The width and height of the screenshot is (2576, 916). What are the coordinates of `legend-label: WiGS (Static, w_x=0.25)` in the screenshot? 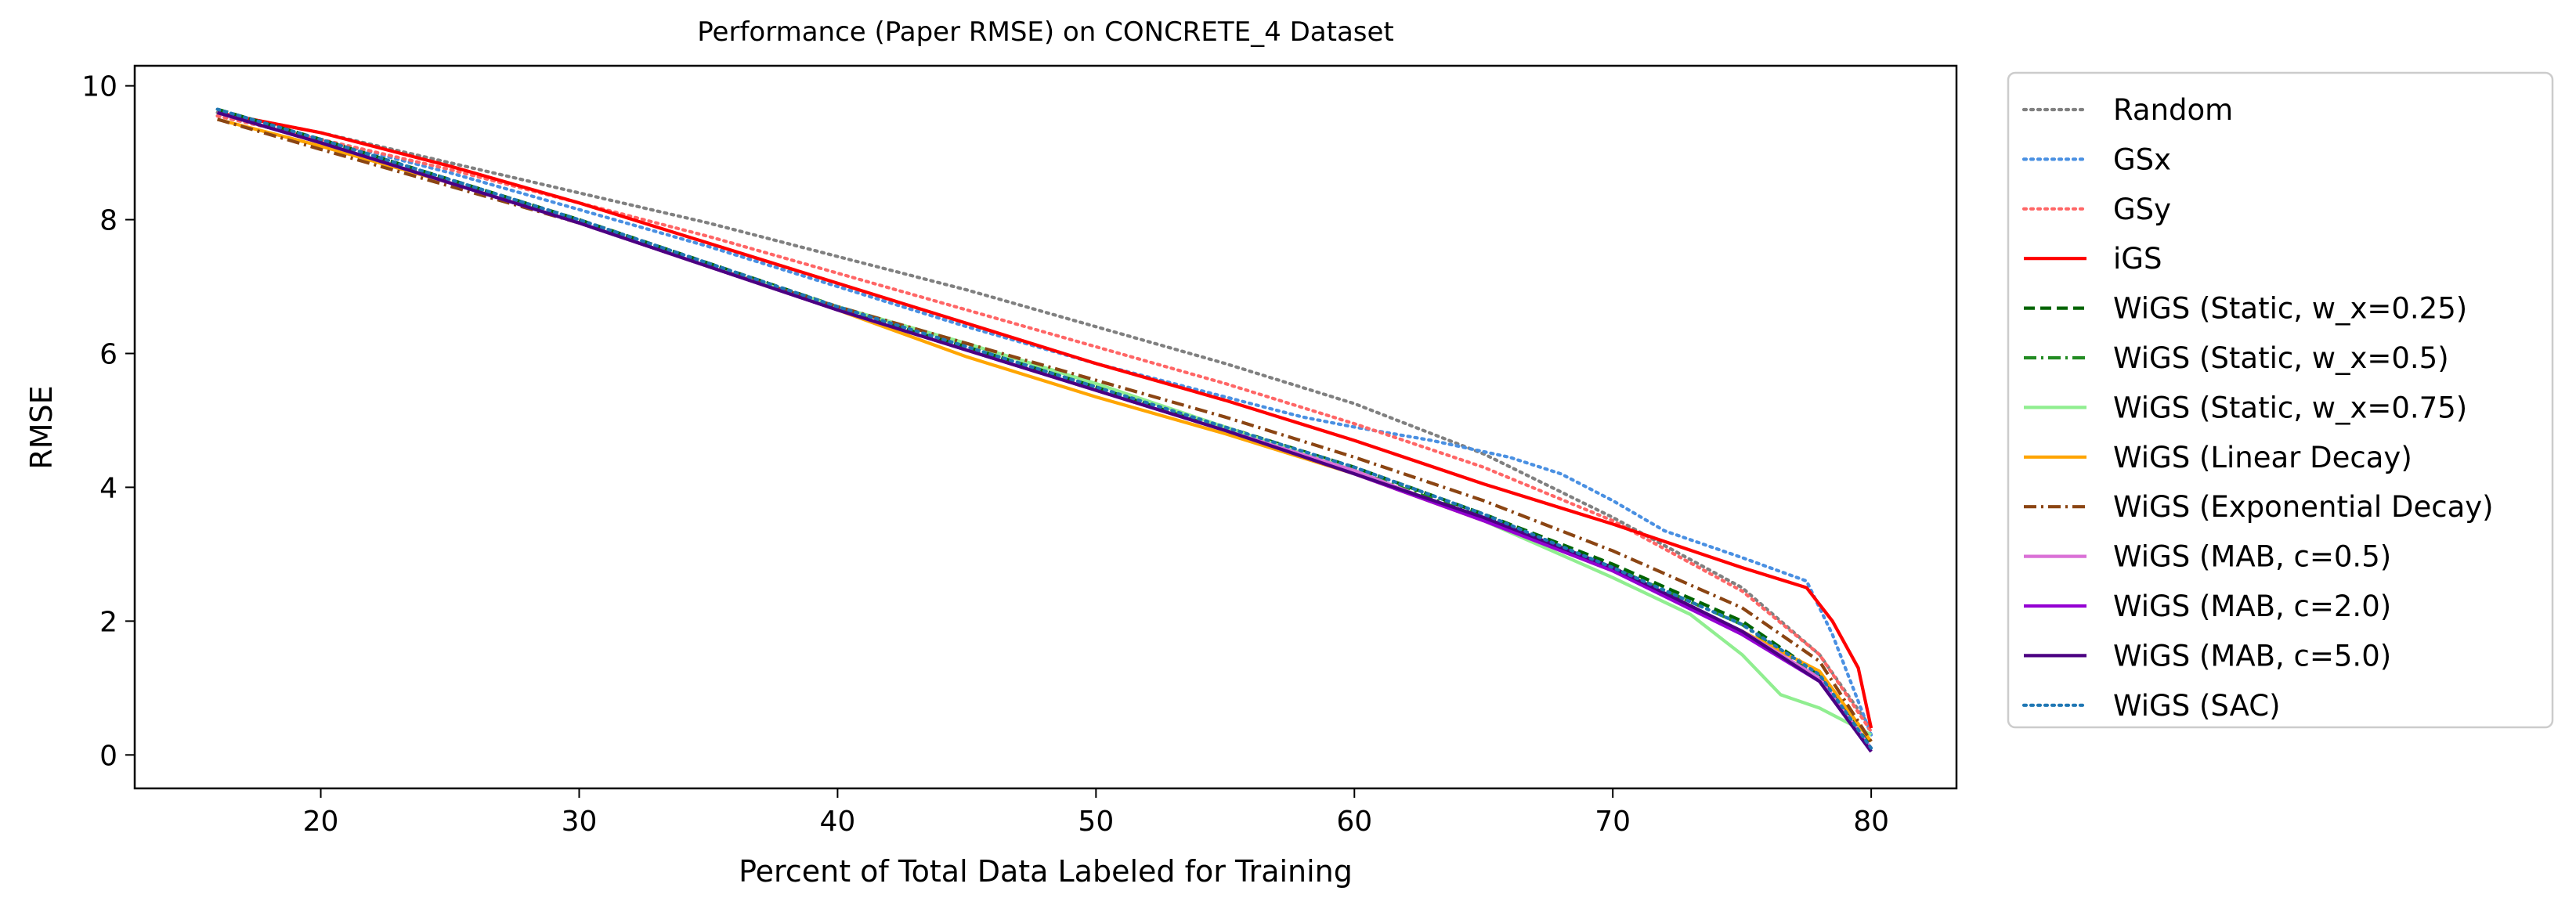 It's located at (2290, 309).